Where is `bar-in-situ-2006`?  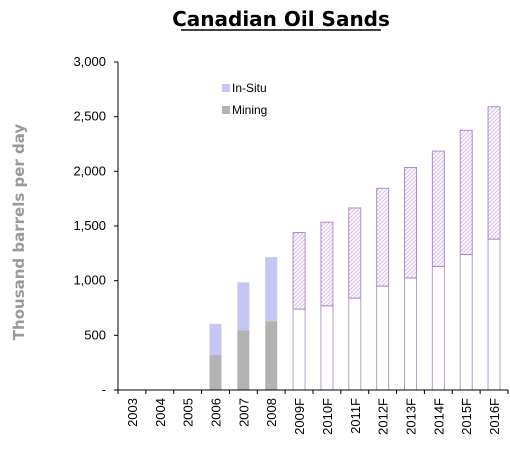
bar-in-situ-2006 is located at coordinates (215, 339).